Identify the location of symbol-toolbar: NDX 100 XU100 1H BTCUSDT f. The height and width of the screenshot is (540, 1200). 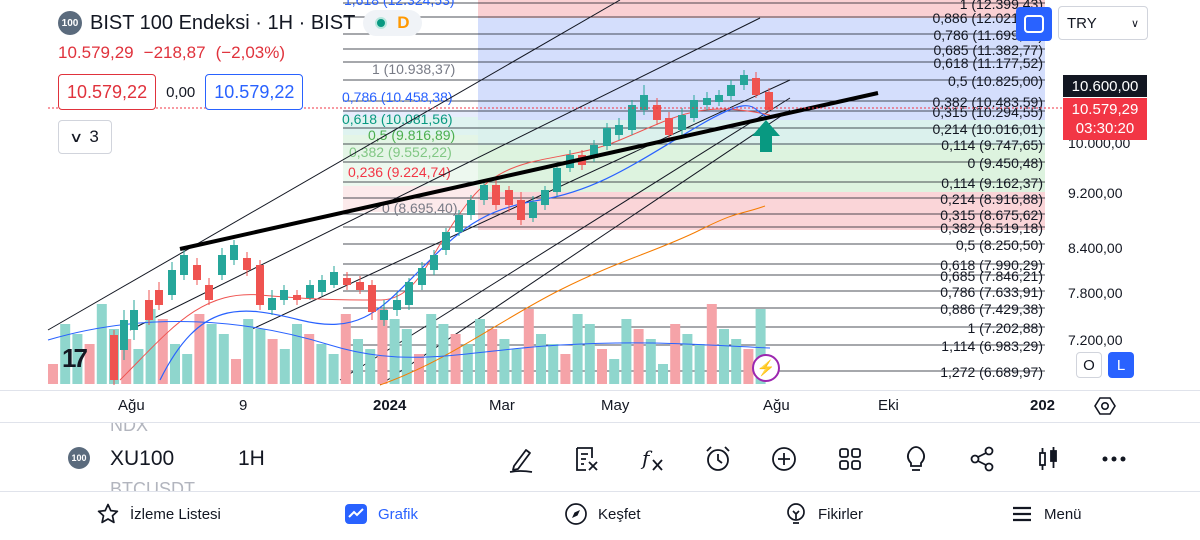
(600, 457).